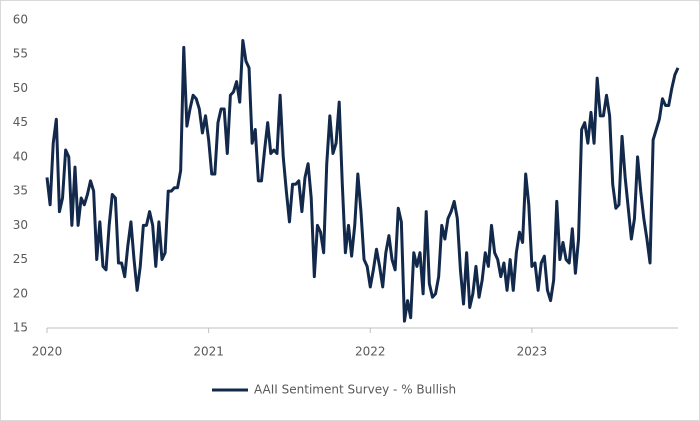 The width and height of the screenshot is (700, 421). What do you see at coordinates (20, 20) in the screenshot?
I see `y-tick-label: 60` at bounding box center [20, 20].